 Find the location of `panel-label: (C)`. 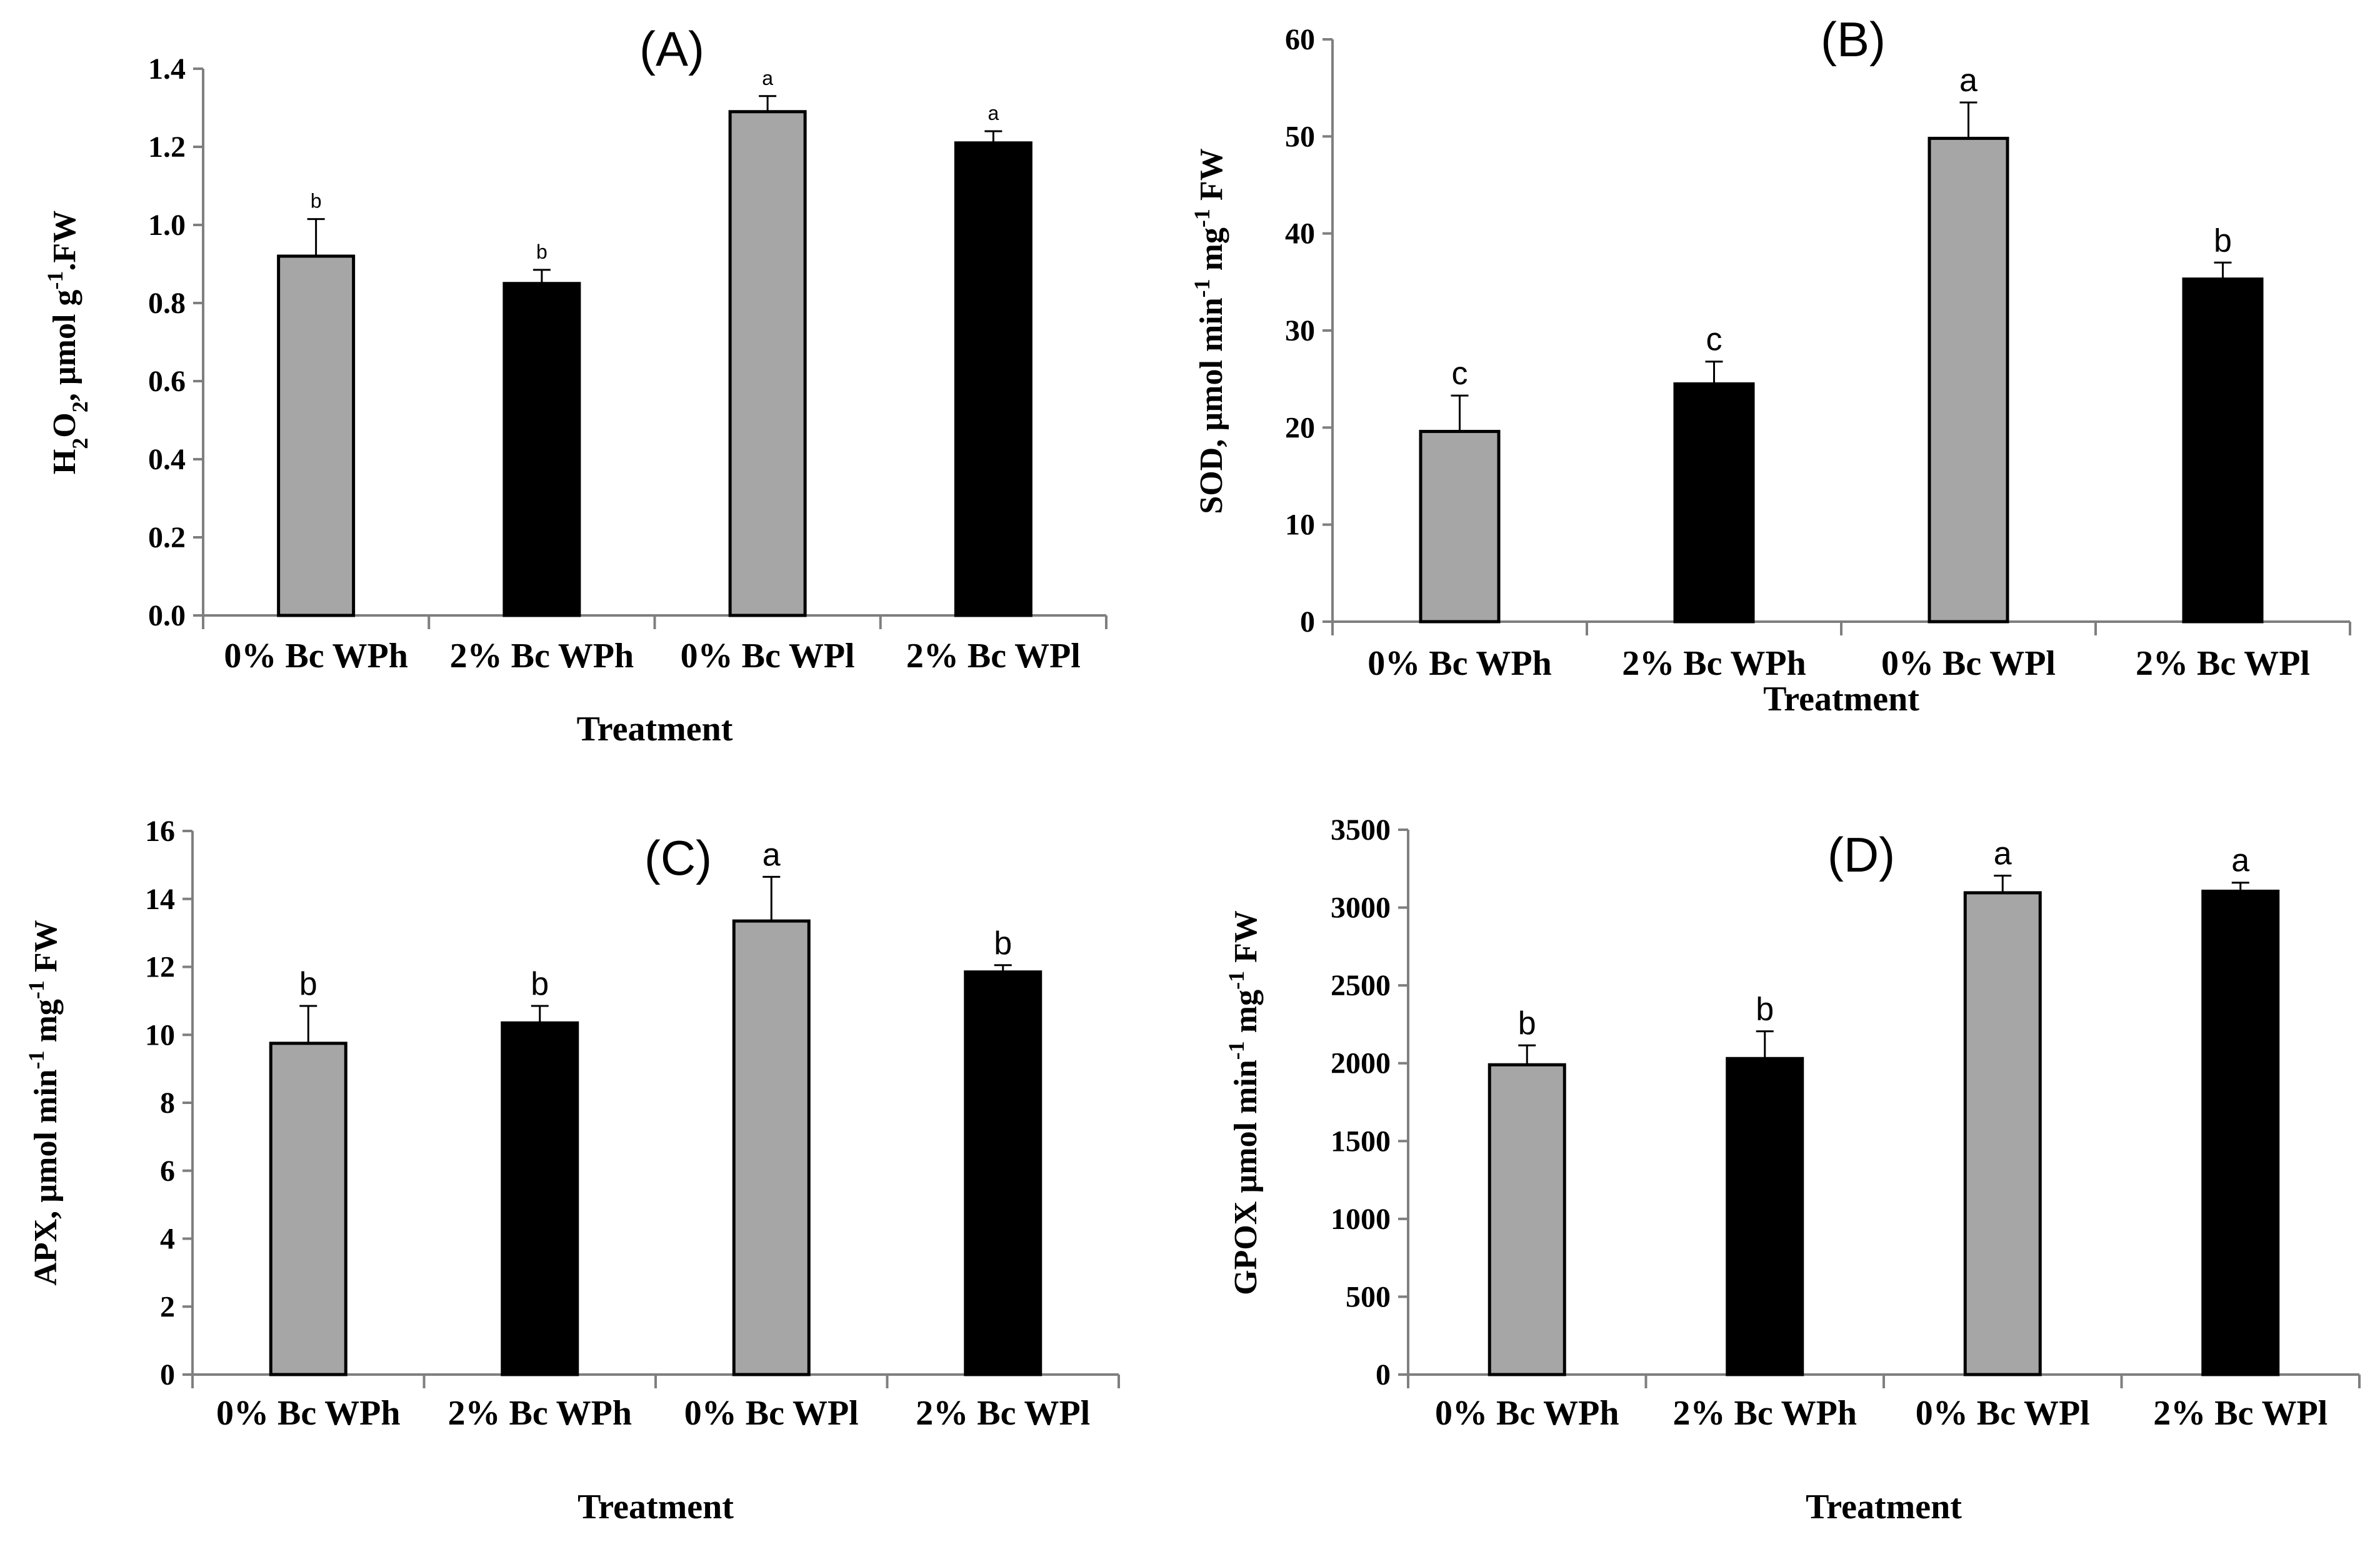

panel-label: (C) is located at coordinates (678, 857).